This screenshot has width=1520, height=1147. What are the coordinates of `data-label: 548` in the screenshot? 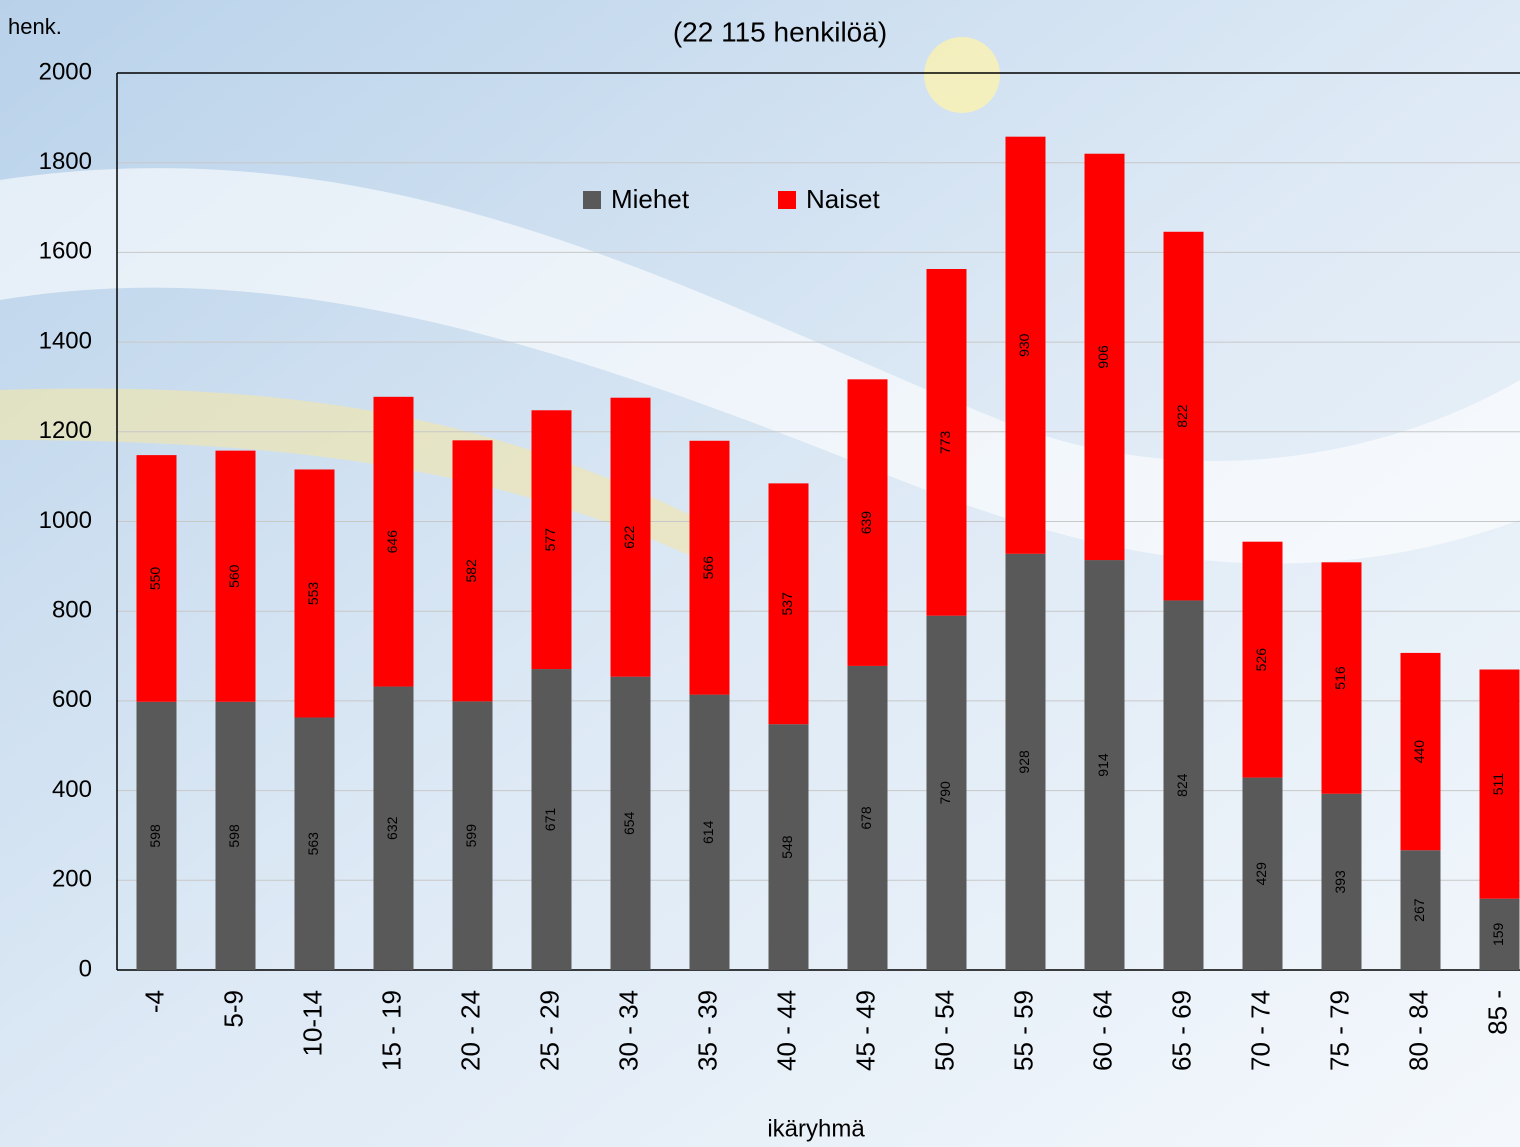 It's located at (787, 847).